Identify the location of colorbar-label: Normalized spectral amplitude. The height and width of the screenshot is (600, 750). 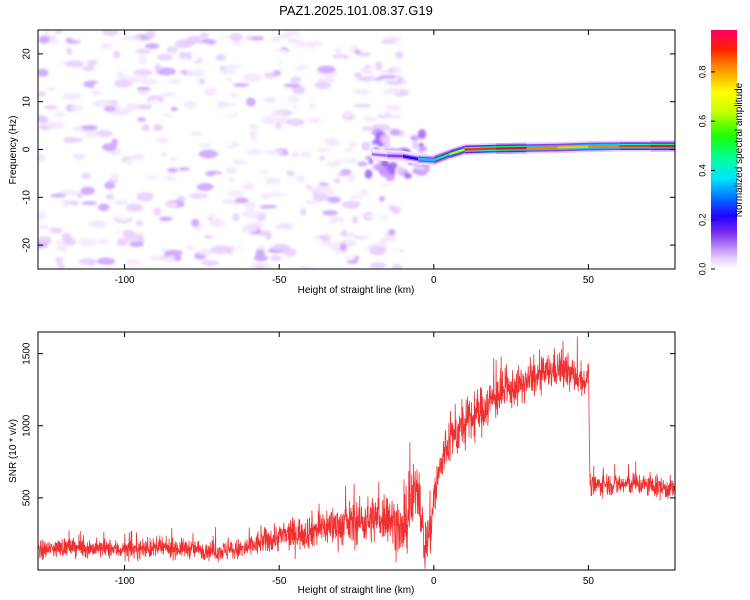
(739, 149).